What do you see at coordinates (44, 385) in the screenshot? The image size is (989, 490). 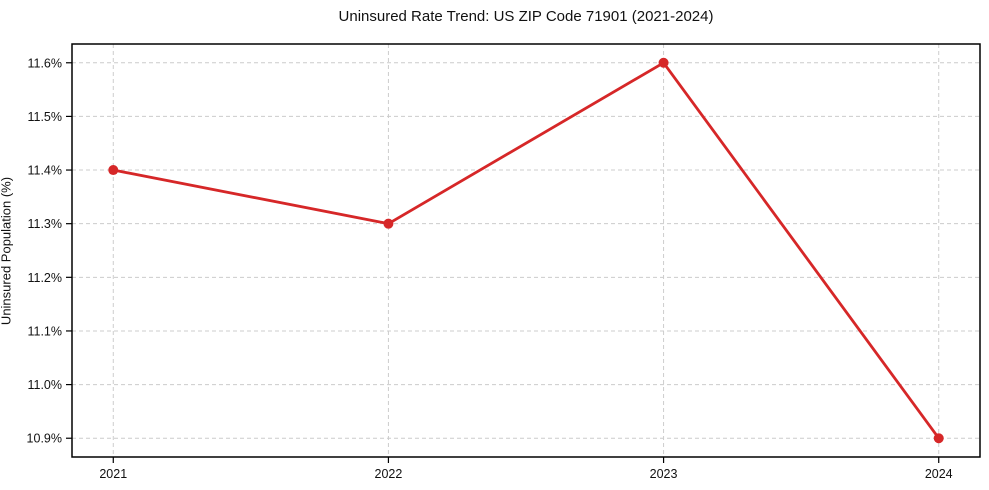 I see `y-tick-label: 11.0%` at bounding box center [44, 385].